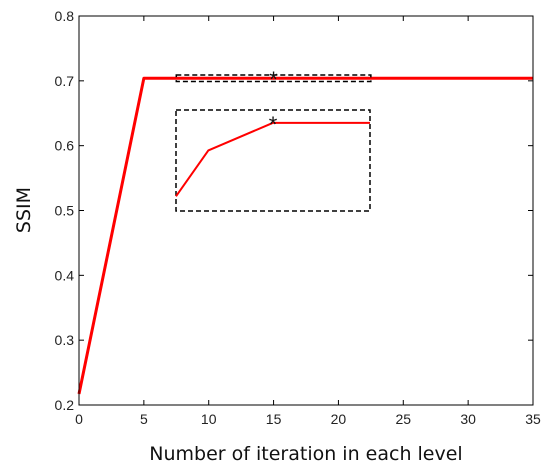 This screenshot has width=550, height=472. I want to click on x-tick-label: 30, so click(468, 419).